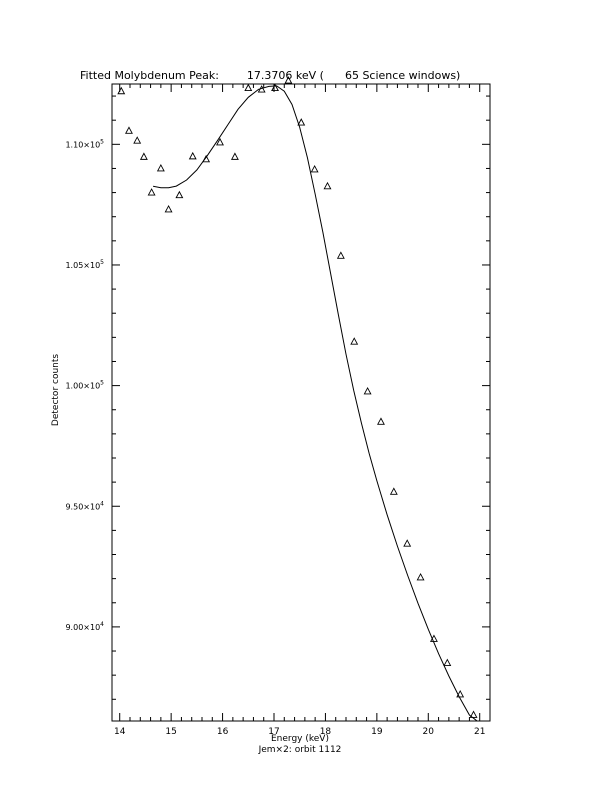 Image resolution: width=612 pixels, height=792 pixels. What do you see at coordinates (84, 143) in the screenshot?
I see `y-tick-label: 1.10×10⁵` at bounding box center [84, 143].